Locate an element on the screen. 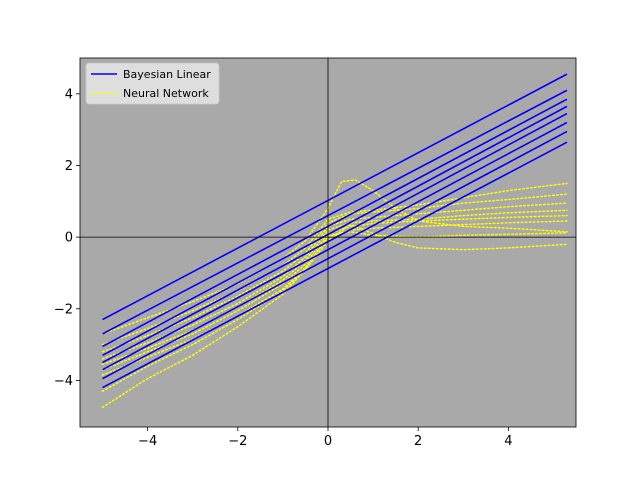 The width and height of the screenshot is (640, 480). y-tick-label: 0 is located at coordinates (69, 238).